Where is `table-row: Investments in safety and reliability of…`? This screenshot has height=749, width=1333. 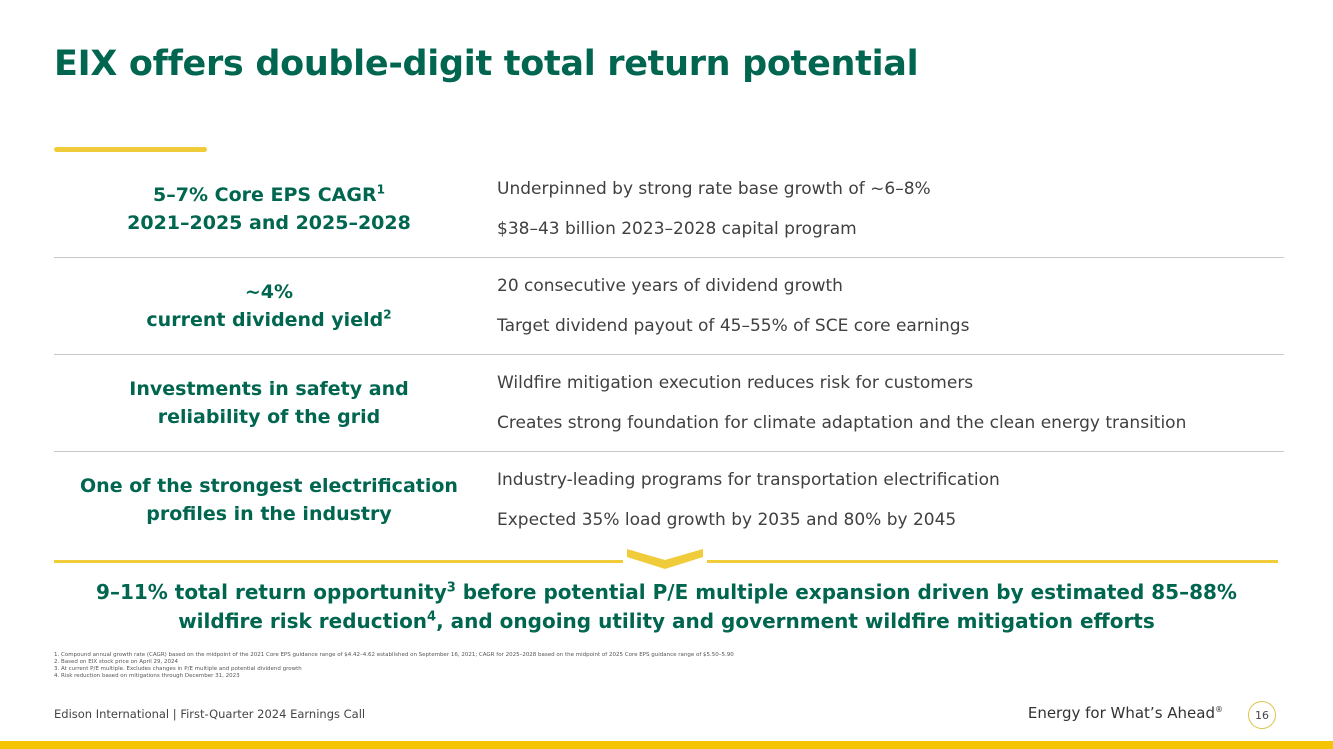 table-row: Investments in safety and reliability of… is located at coordinates (669, 403).